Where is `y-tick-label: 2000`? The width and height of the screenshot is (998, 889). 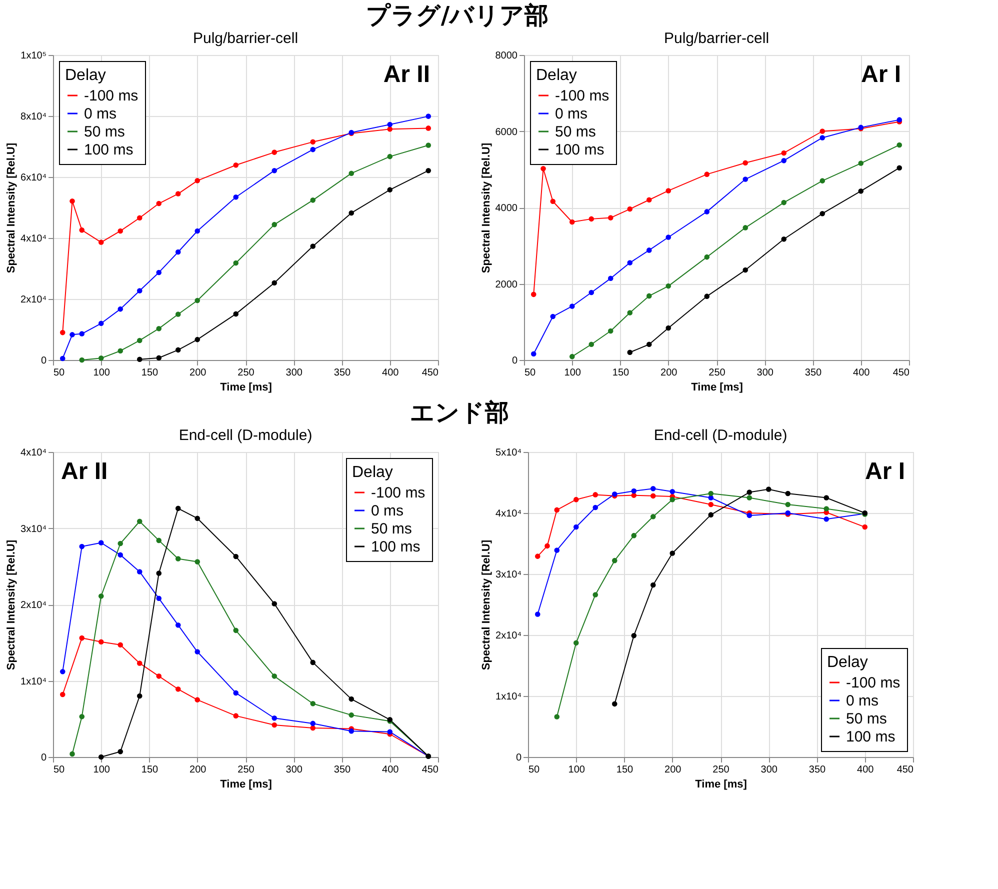
y-tick-label: 2000 is located at coordinates (506, 284).